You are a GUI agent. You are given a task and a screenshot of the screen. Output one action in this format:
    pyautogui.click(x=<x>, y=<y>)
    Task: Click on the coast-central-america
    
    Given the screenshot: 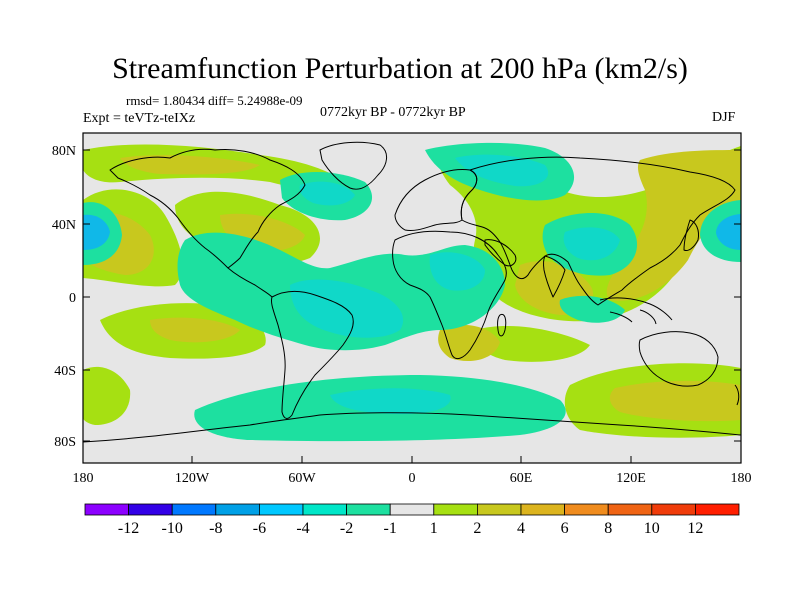 What is the action you would take?
    pyautogui.click(x=250, y=282)
    